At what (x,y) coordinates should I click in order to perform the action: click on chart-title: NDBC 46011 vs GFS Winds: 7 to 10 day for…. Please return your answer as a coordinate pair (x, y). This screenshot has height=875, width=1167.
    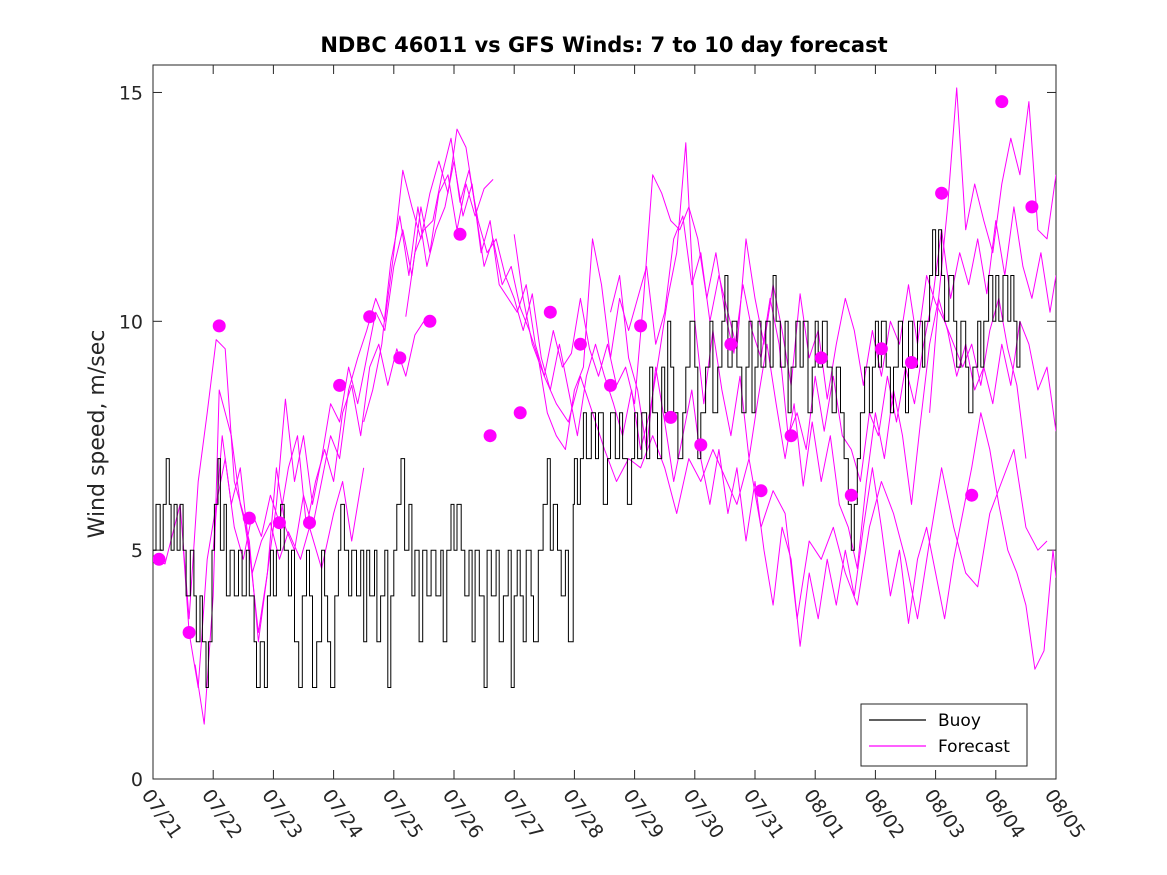
    Looking at the image, I should click on (603, 45).